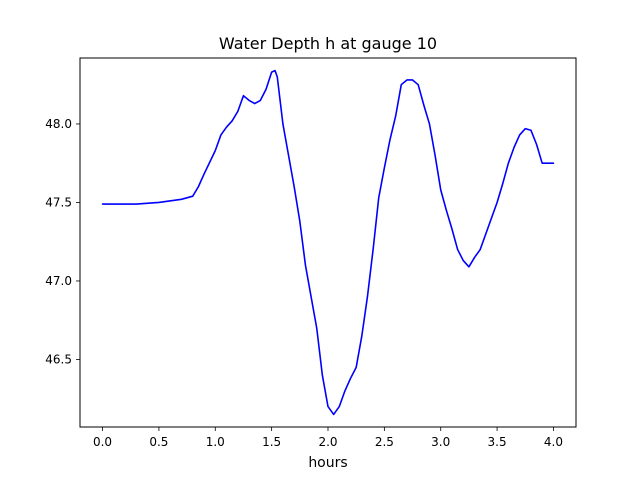 The width and height of the screenshot is (640, 480). I want to click on x-tick-label: 4.0, so click(553, 442).